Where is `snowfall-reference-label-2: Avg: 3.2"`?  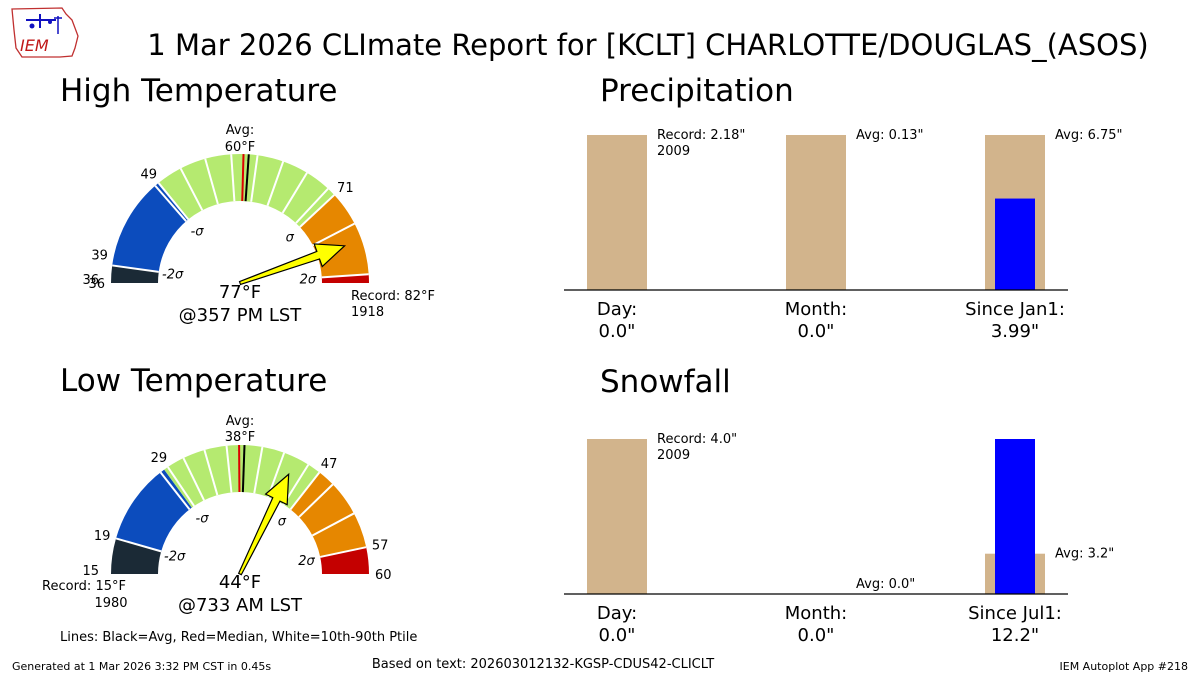
snowfall-reference-label-2: Avg: 3.2" is located at coordinates (1084, 554).